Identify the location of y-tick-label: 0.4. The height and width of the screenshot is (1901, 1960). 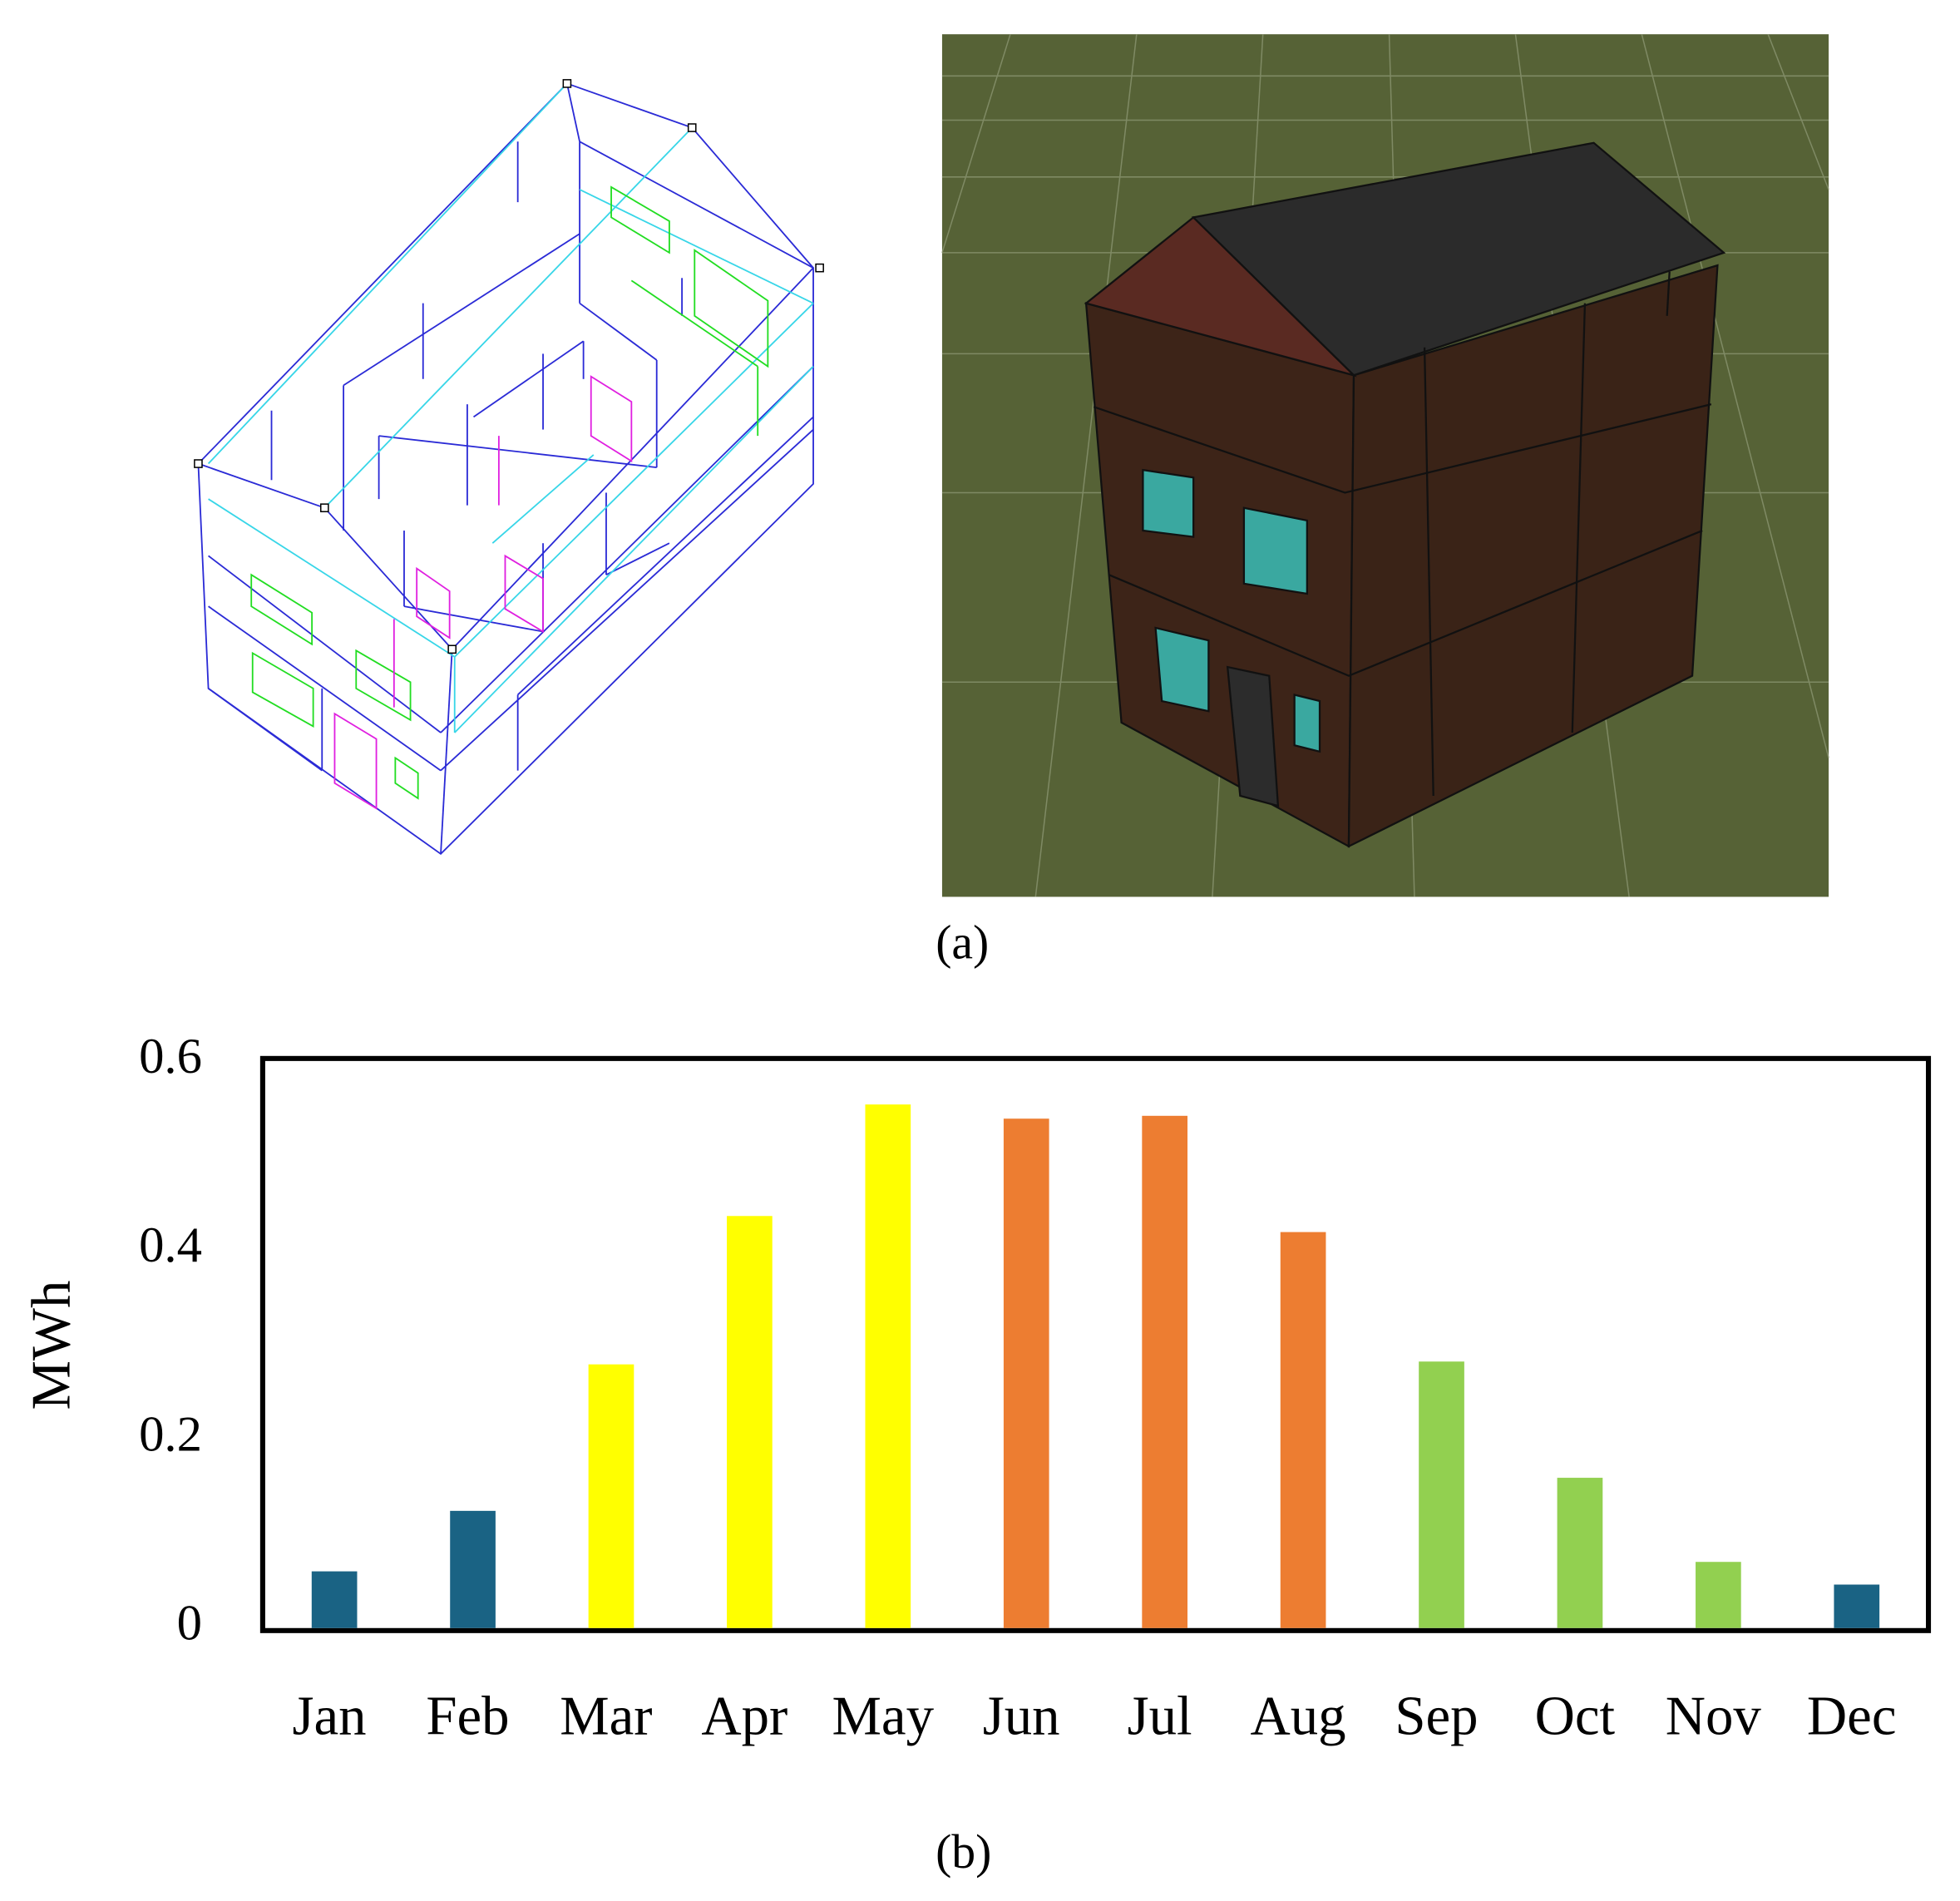
(170, 1245).